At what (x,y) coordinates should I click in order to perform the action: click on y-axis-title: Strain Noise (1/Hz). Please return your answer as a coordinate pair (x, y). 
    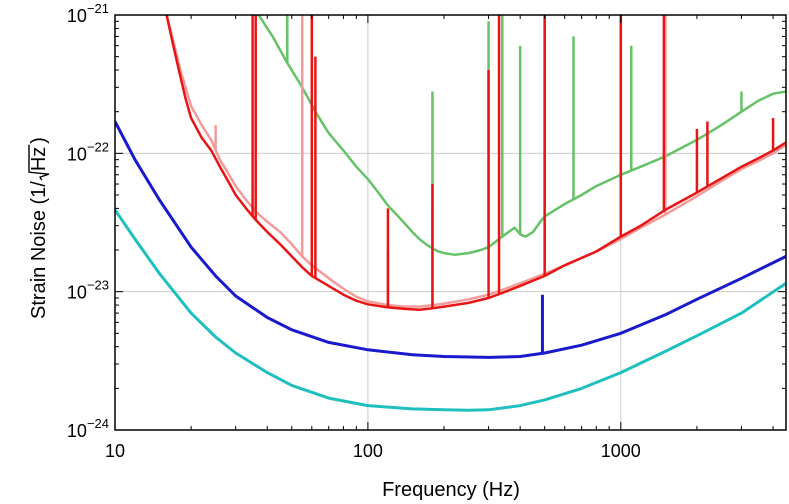
    Looking at the image, I should click on (39, 228).